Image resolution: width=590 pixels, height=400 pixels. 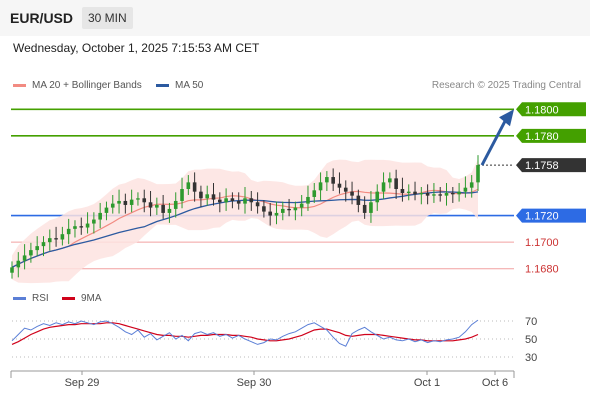 I want to click on legend-rsi-ma: 9MA, so click(x=82, y=298).